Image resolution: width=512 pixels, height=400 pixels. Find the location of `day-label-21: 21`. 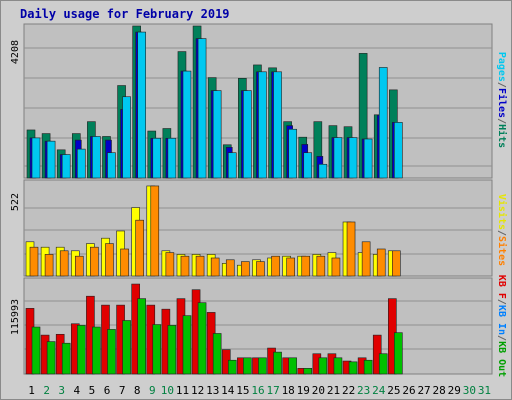

day-label-21: 21 is located at coordinates (333, 390).